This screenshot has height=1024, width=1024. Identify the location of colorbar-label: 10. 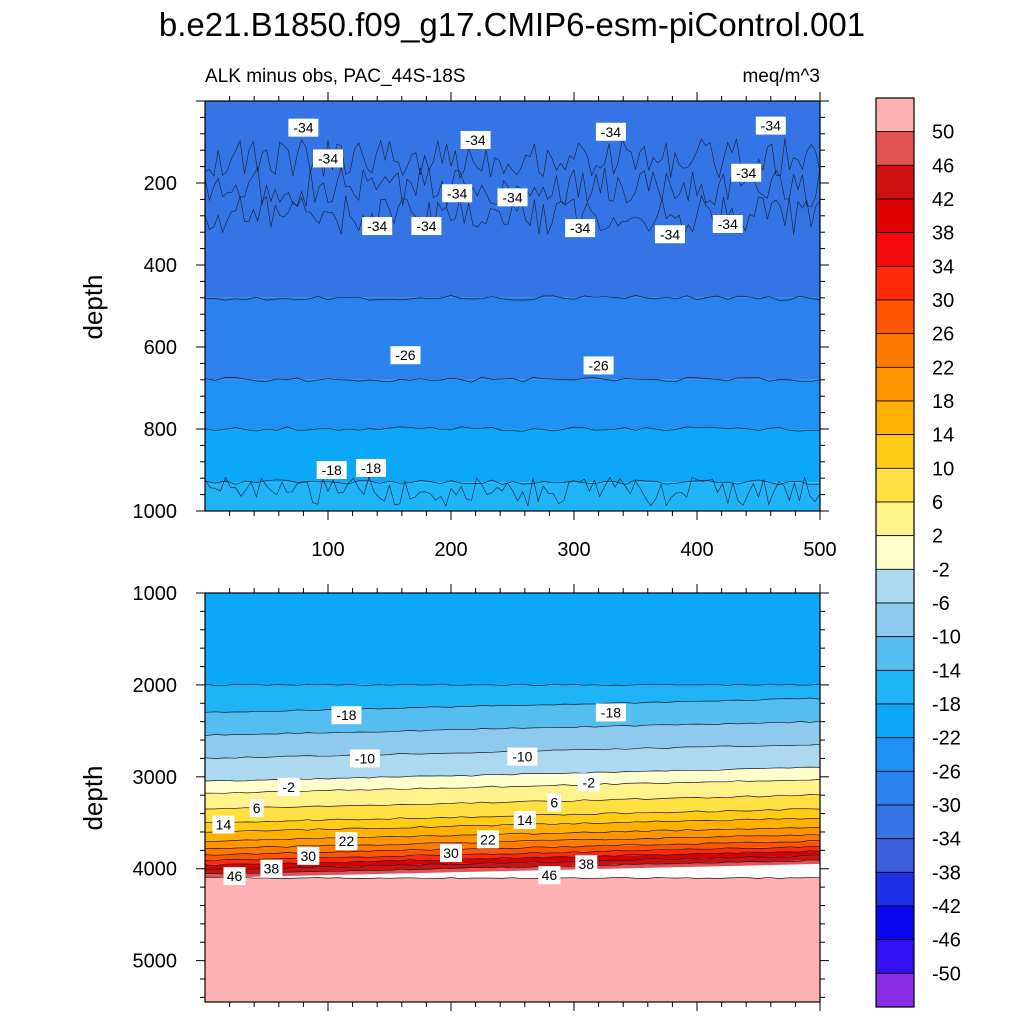
(943, 469).